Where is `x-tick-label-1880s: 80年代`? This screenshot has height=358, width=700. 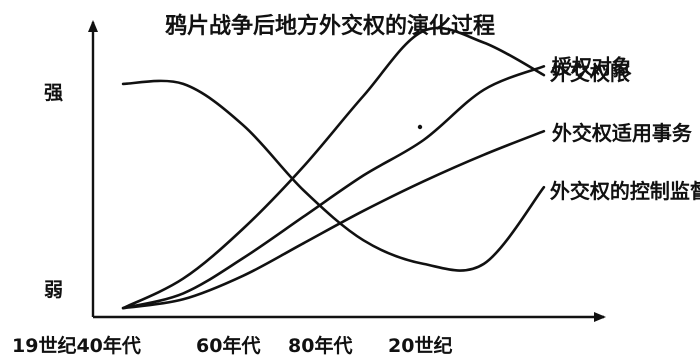
x-tick-label-1880s: 80年代 is located at coordinates (320, 345).